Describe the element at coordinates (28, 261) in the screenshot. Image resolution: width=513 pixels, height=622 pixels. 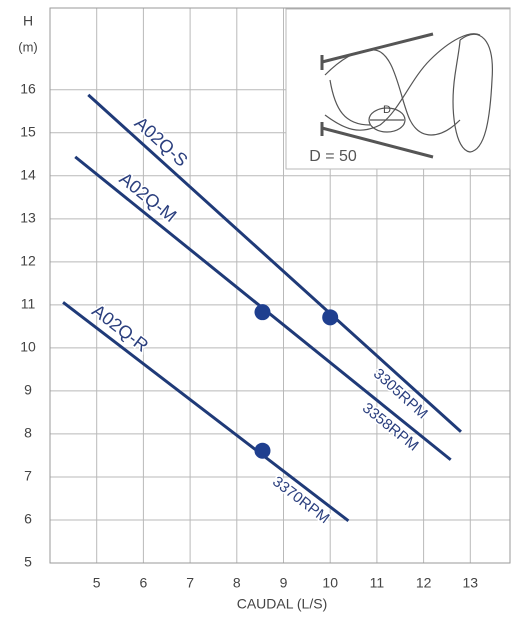
I see `y-tick-label: 12` at that location.